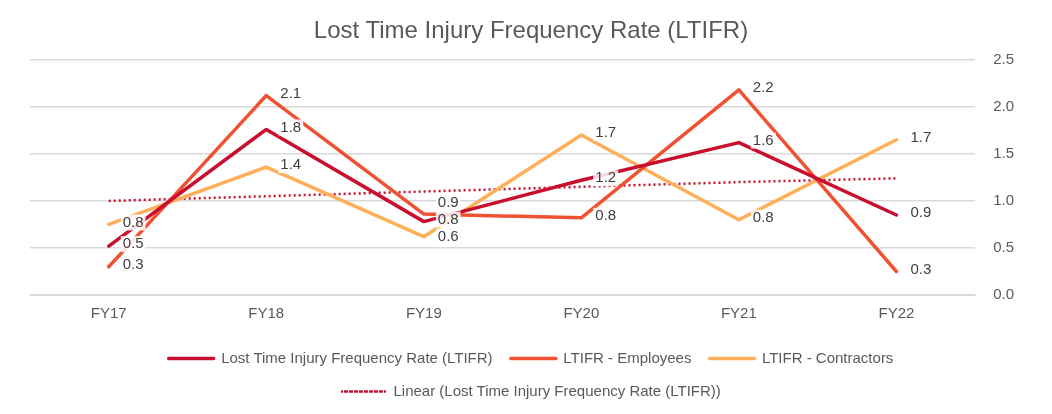  What do you see at coordinates (627, 357) in the screenshot?
I see `legend-label: LTIFR - Employees` at bounding box center [627, 357].